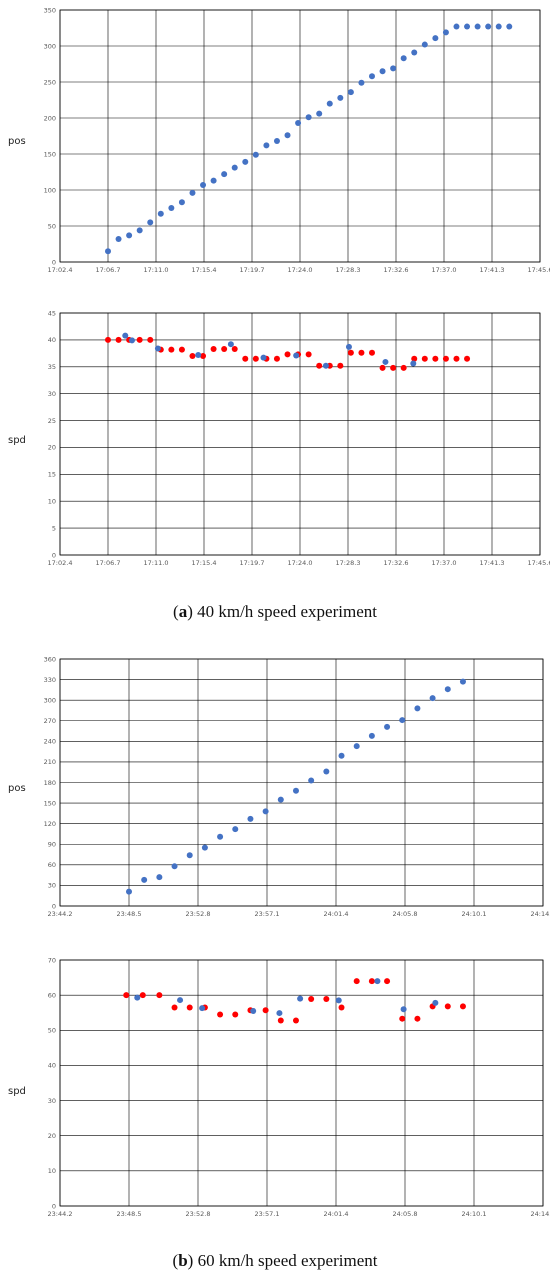 The image size is (550, 1285). I want to click on x-tick-label: 17:37.0, so click(444, 563).